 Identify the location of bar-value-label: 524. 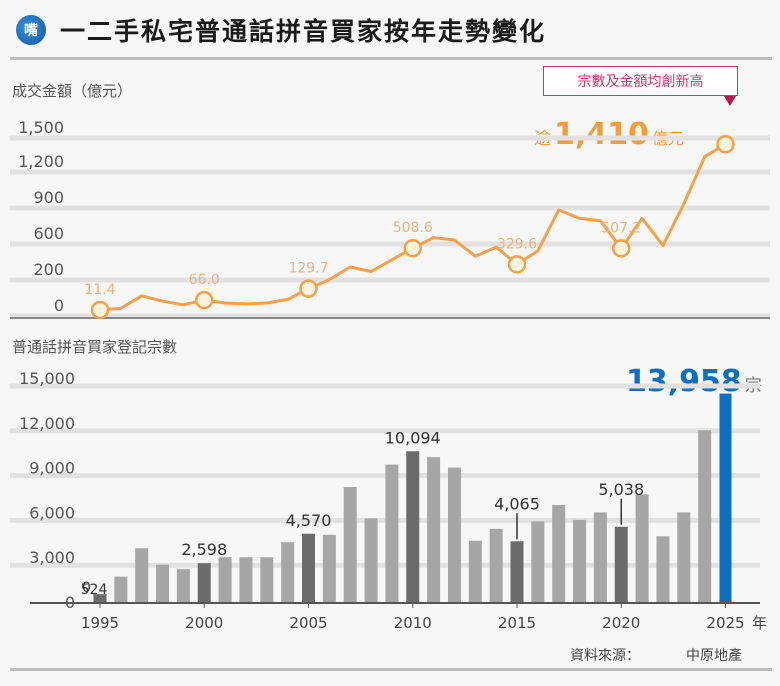
(94, 590).